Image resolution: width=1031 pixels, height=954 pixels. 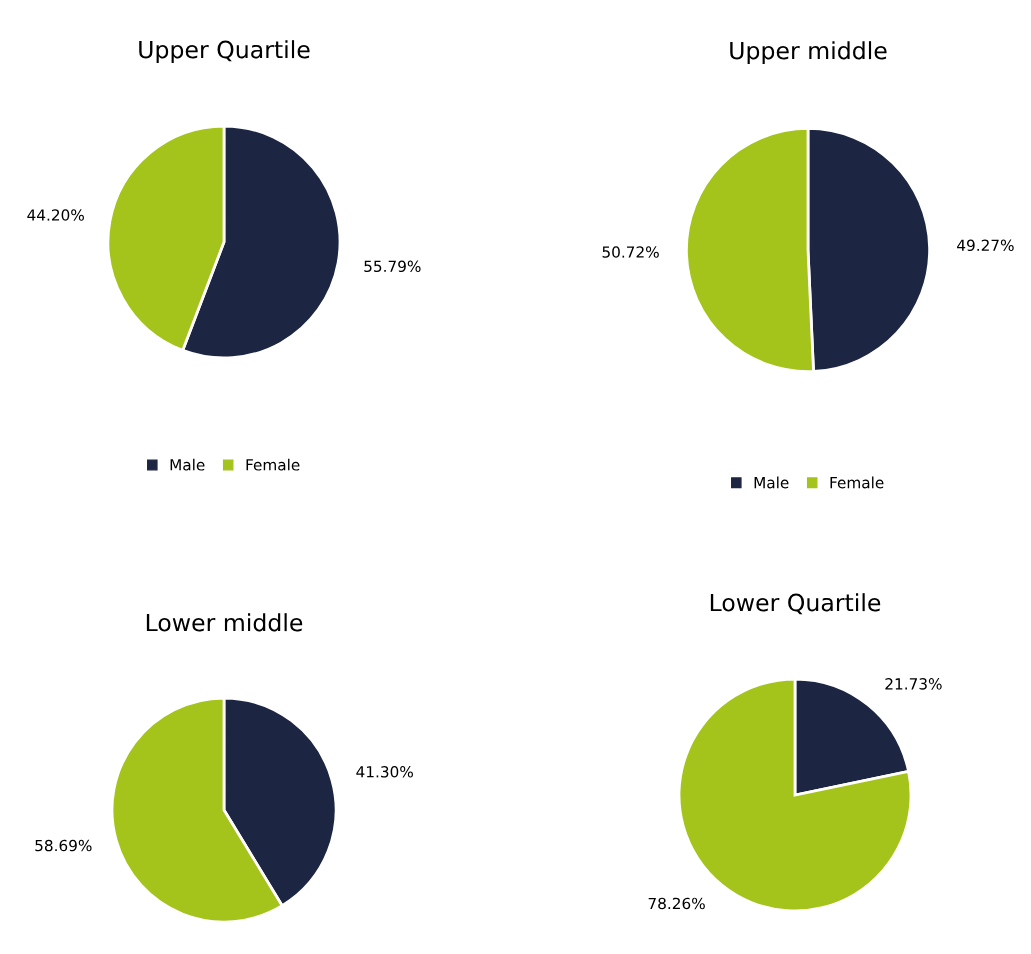 What do you see at coordinates (224, 622) in the screenshot?
I see `chart-title: Lower middle` at bounding box center [224, 622].